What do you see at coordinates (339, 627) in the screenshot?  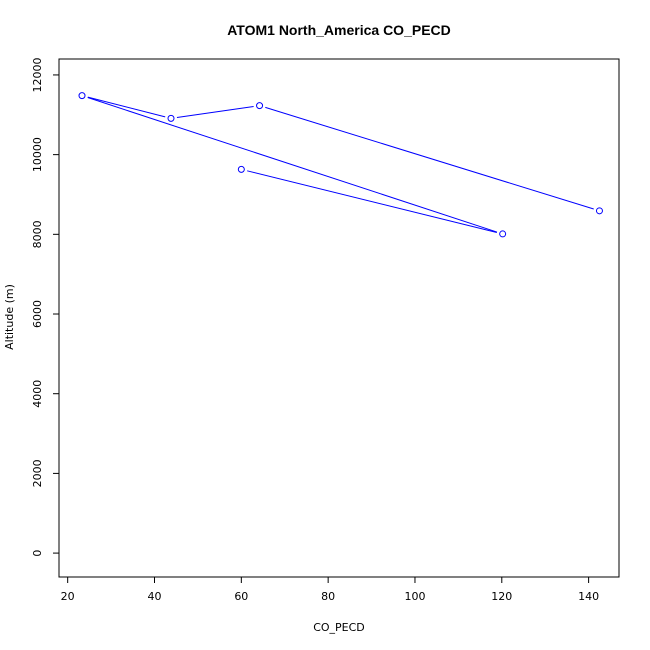 I see `x-axis-label: CO_PECD` at bounding box center [339, 627].